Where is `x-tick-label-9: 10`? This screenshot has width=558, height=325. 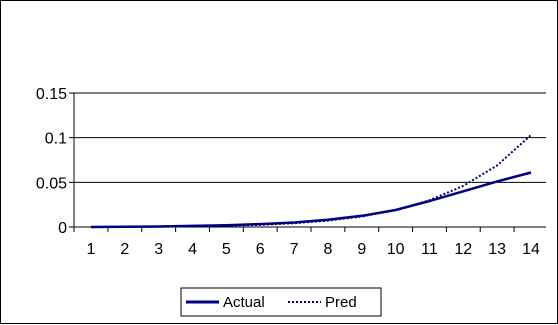 x-tick-label-9: 10 is located at coordinates (396, 249).